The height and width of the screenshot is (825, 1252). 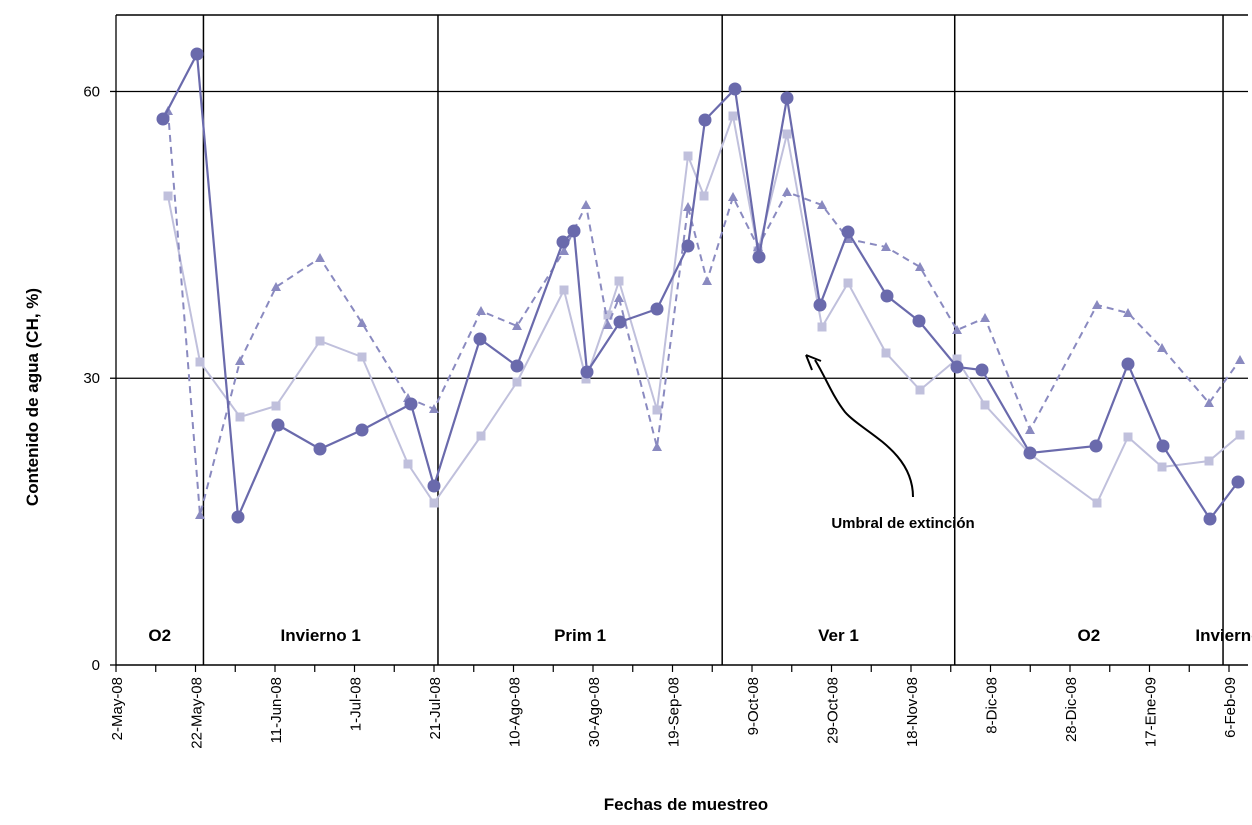 What do you see at coordinates (515, 712) in the screenshot?
I see `x-tick-label: 10-Ago-08` at bounding box center [515, 712].